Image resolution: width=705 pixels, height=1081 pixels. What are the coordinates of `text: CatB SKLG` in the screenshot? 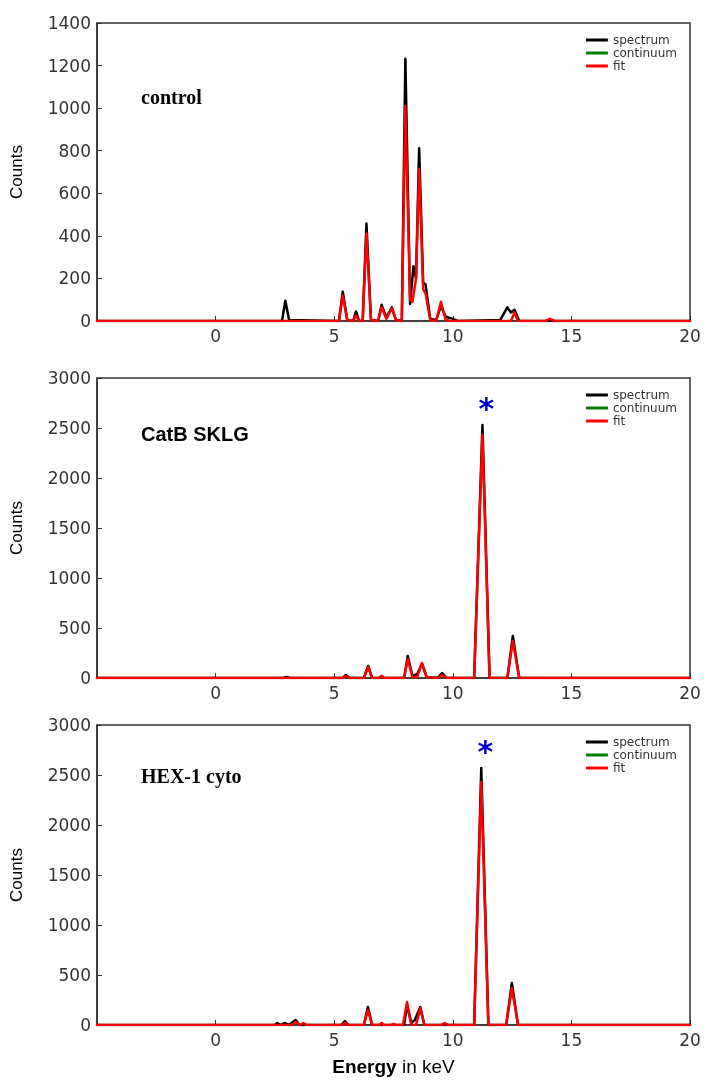 It's located at (195, 434).